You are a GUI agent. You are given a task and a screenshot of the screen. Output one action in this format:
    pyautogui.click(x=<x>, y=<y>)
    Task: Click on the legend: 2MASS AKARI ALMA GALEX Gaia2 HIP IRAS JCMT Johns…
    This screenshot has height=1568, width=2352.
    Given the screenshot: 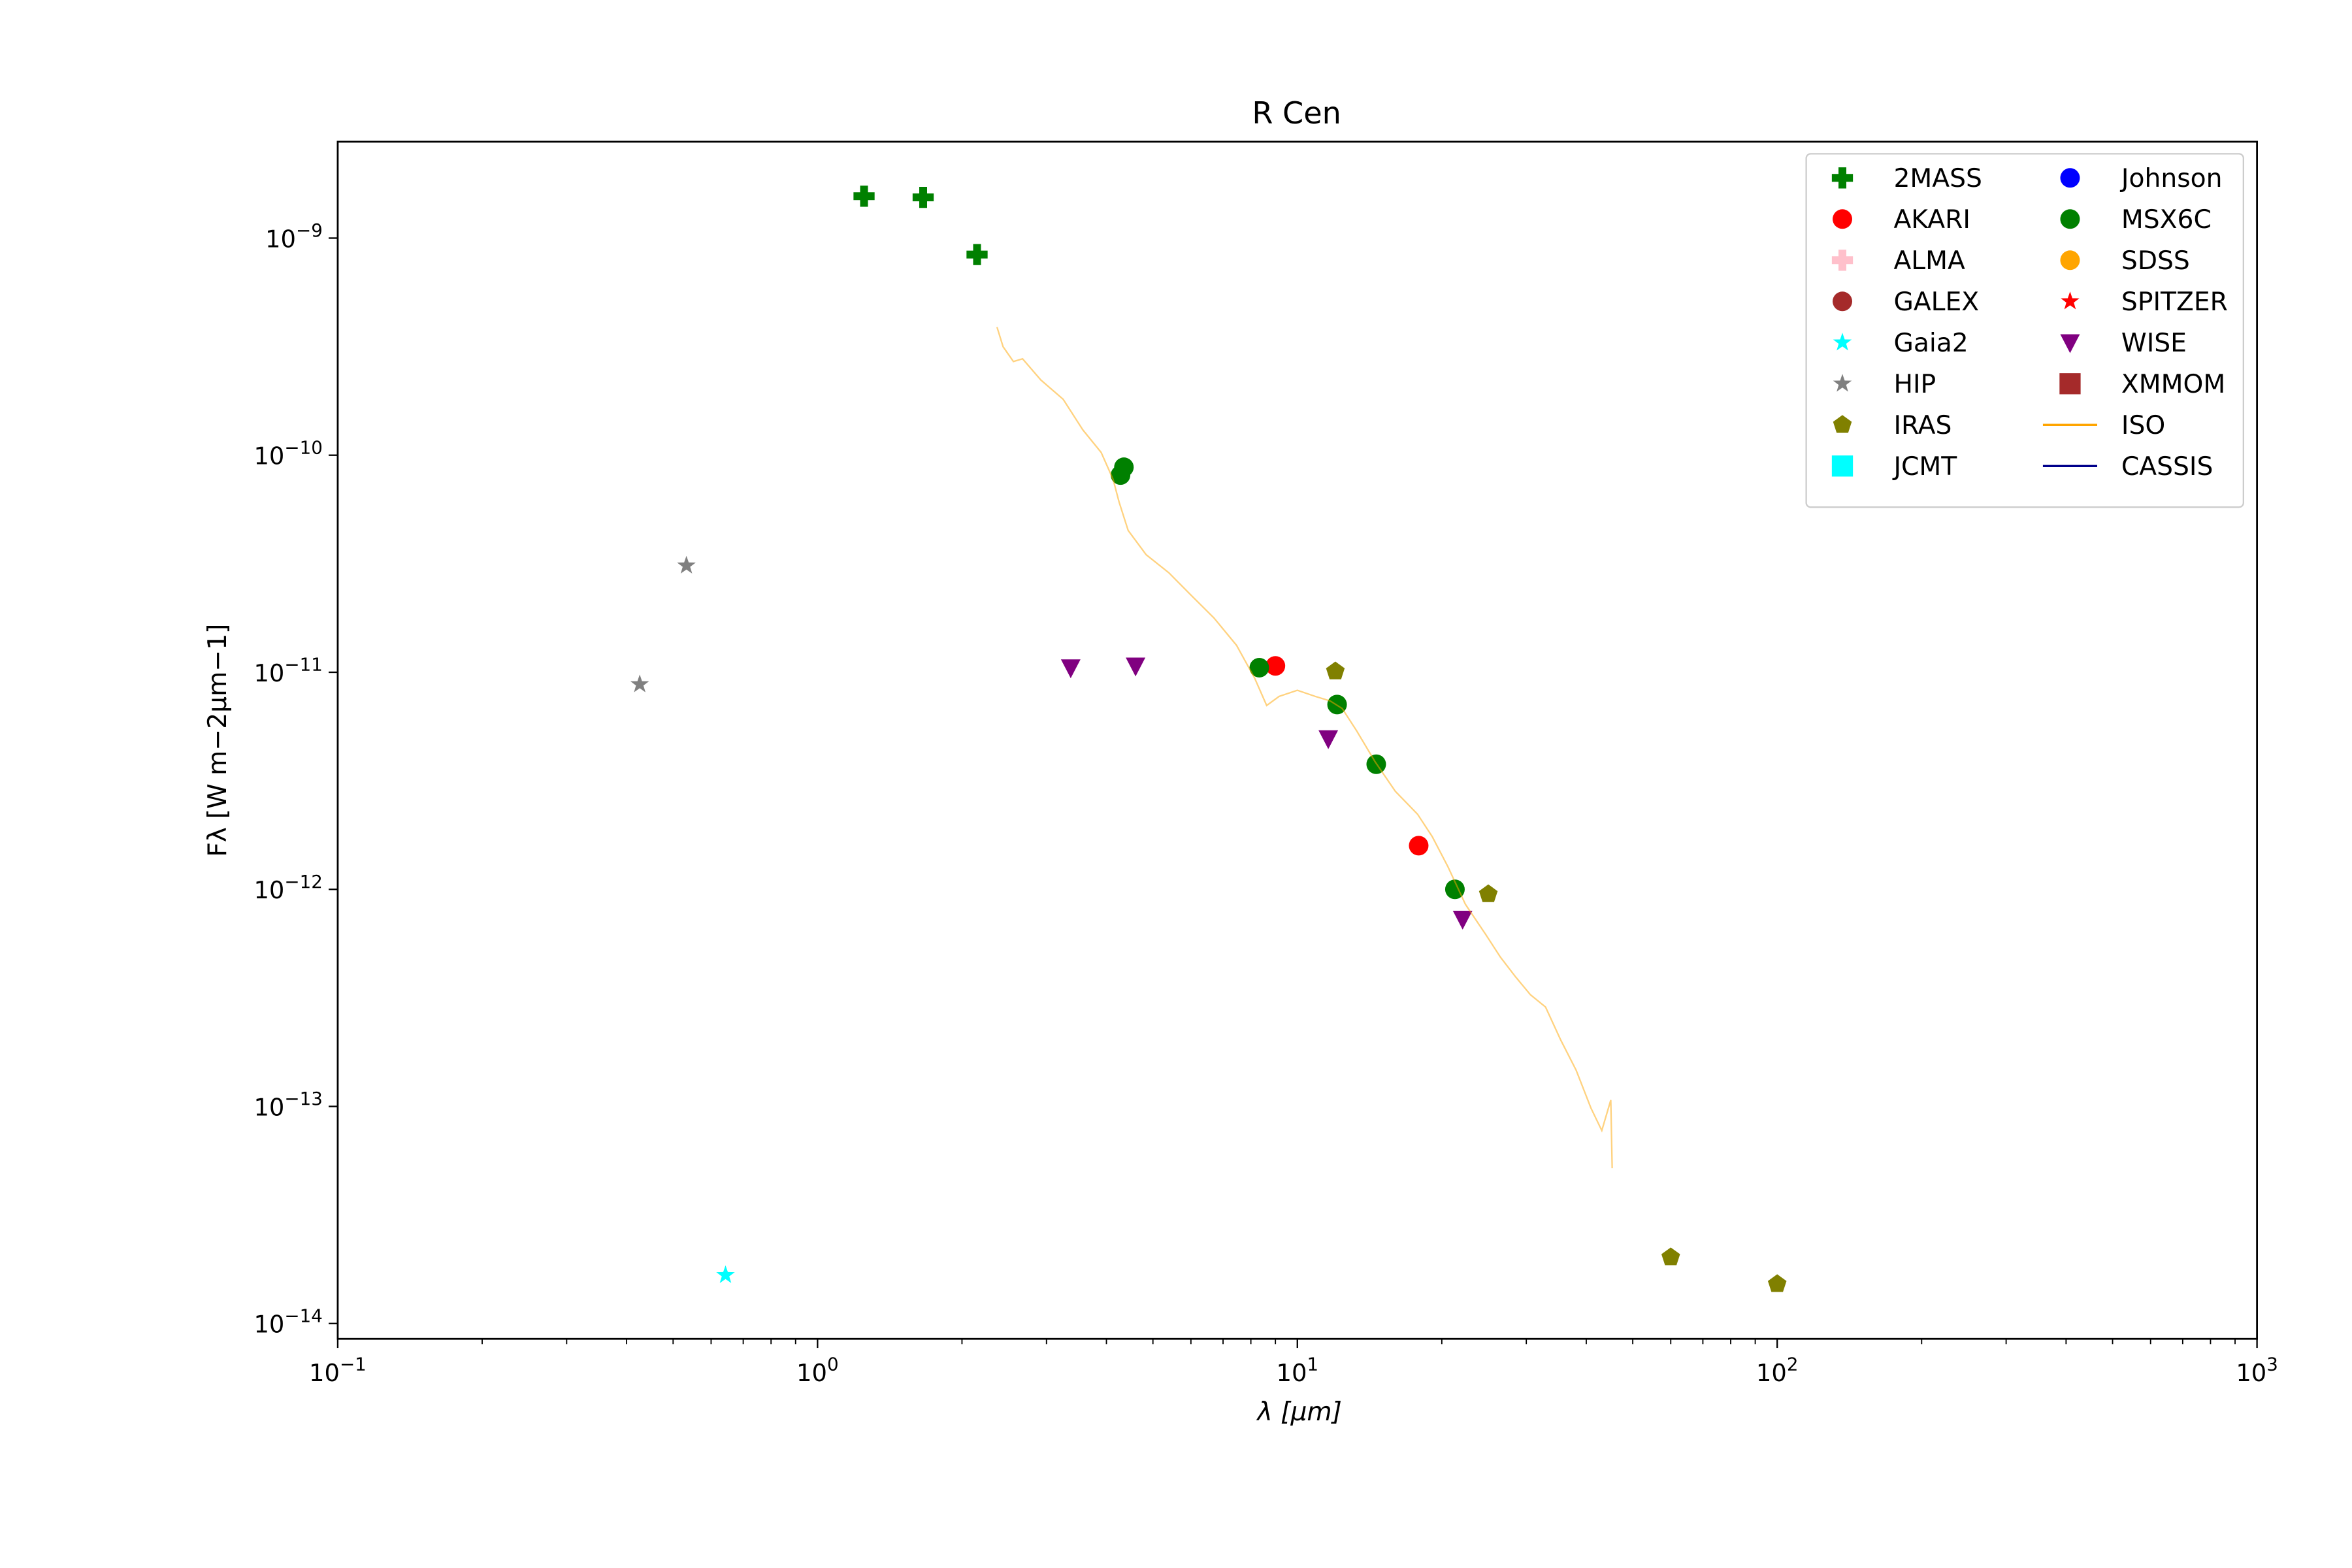 What is the action you would take?
    pyautogui.click(x=2024, y=330)
    